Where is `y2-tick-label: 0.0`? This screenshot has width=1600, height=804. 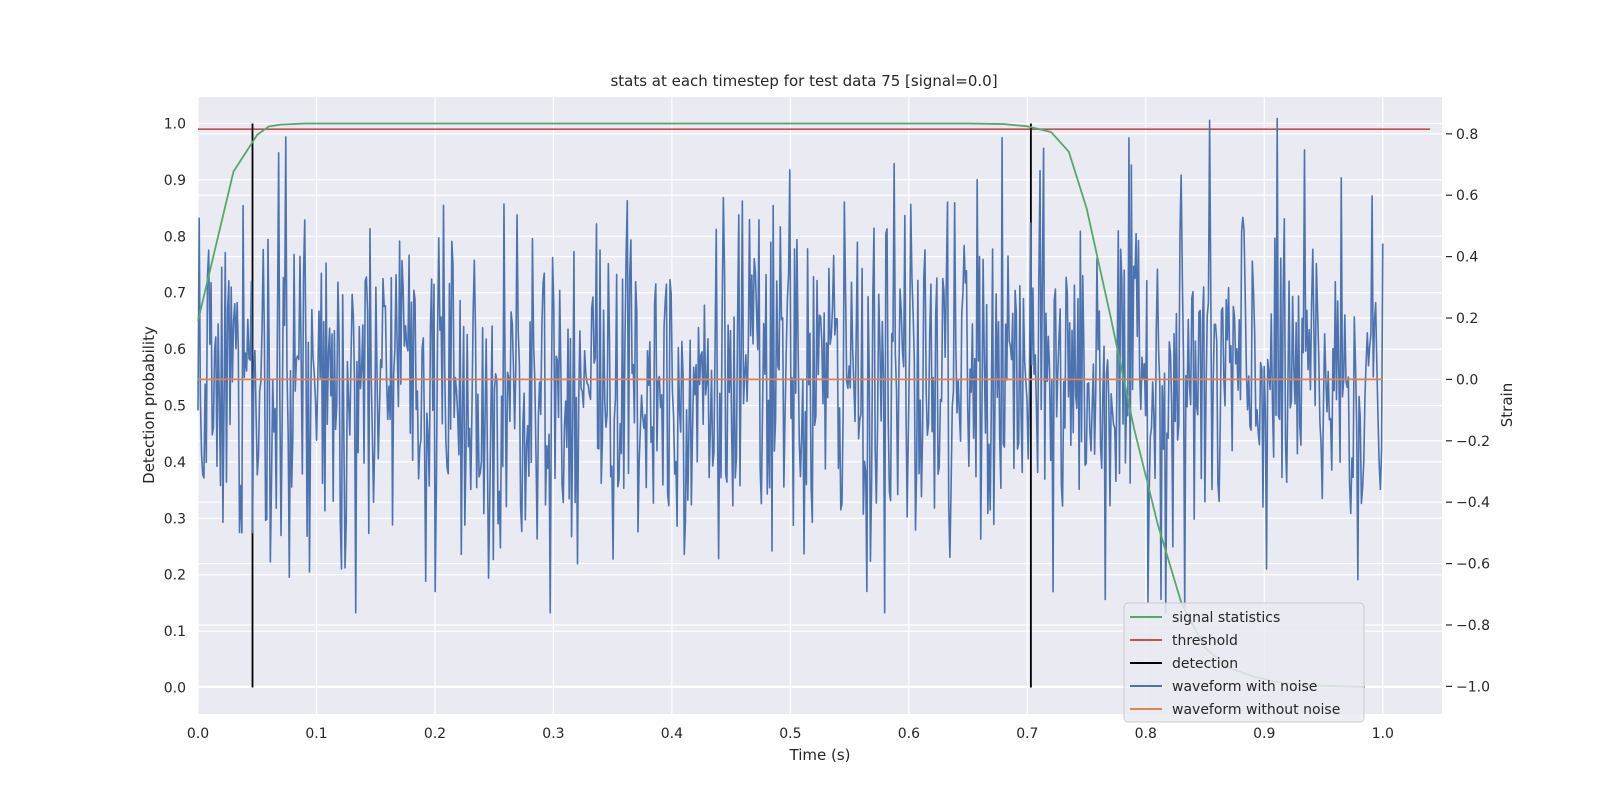 y2-tick-label: 0.0 is located at coordinates (1467, 380).